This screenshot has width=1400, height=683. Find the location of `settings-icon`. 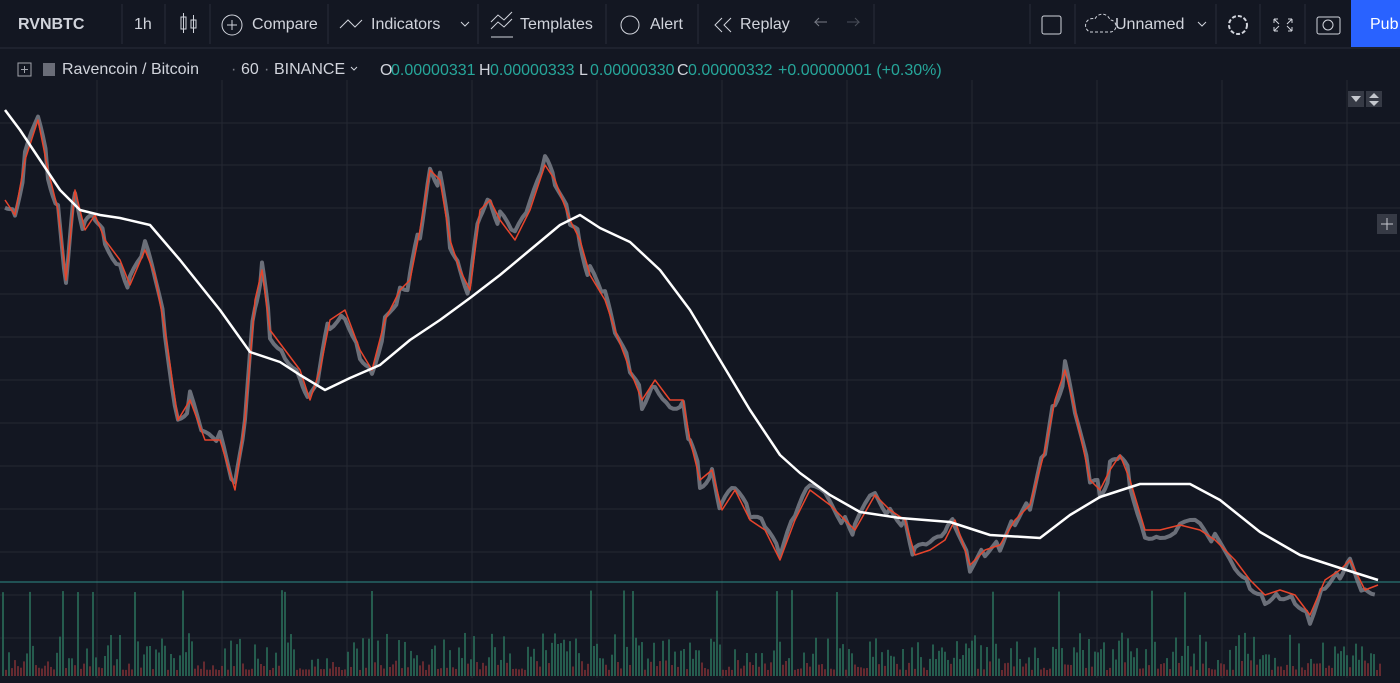

settings-icon is located at coordinates (1238, 25).